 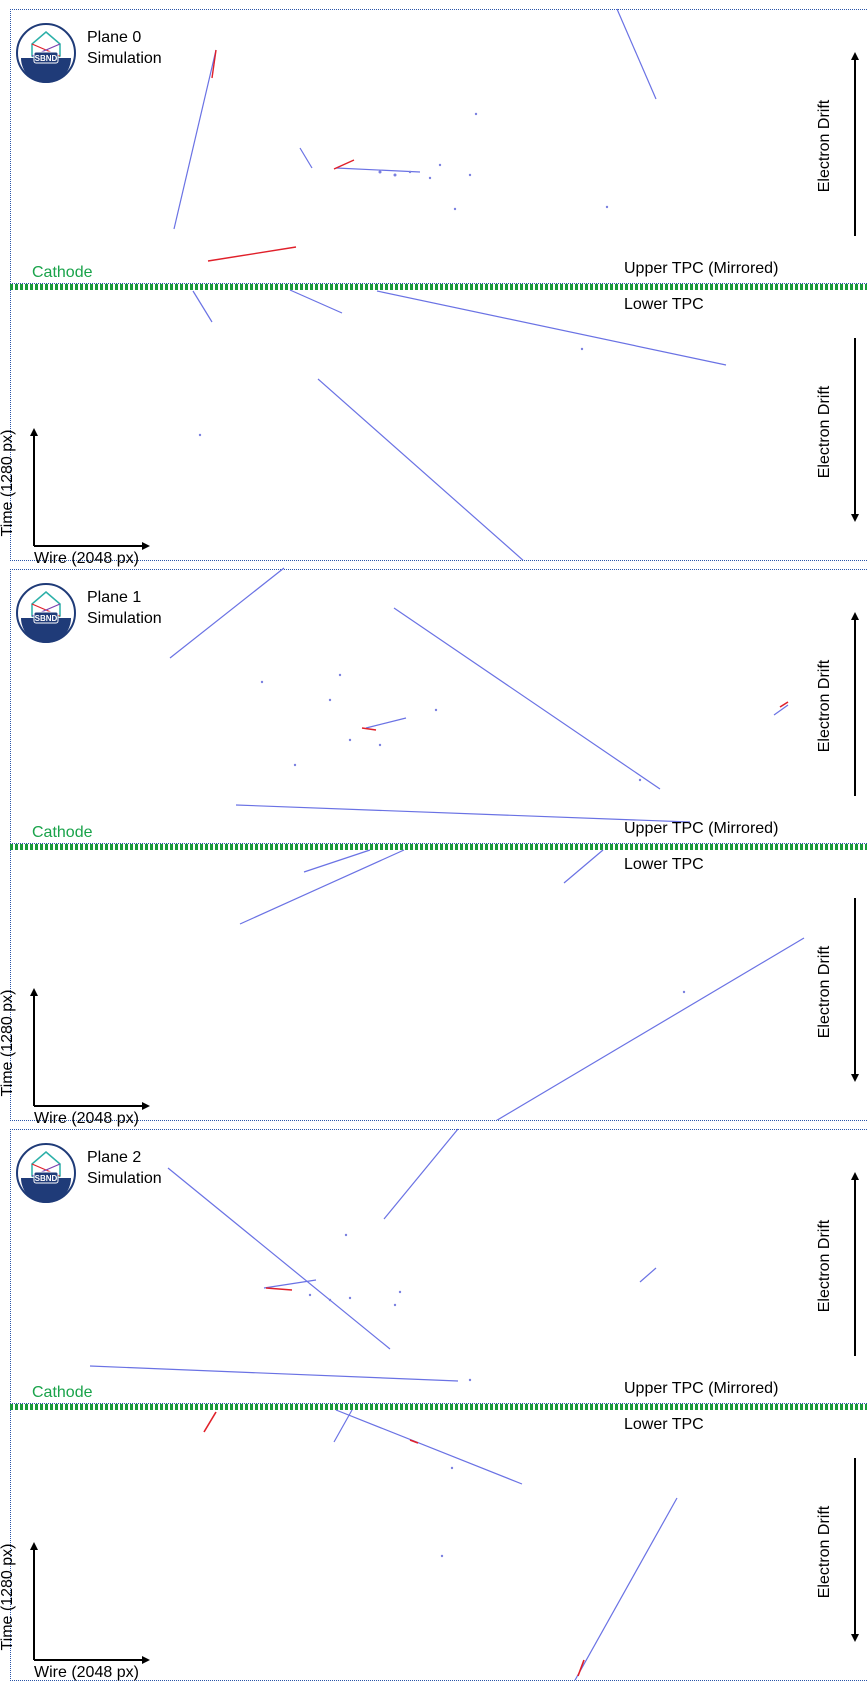 What do you see at coordinates (114, 37) in the screenshot?
I see `plane-title: Plane 0` at bounding box center [114, 37].